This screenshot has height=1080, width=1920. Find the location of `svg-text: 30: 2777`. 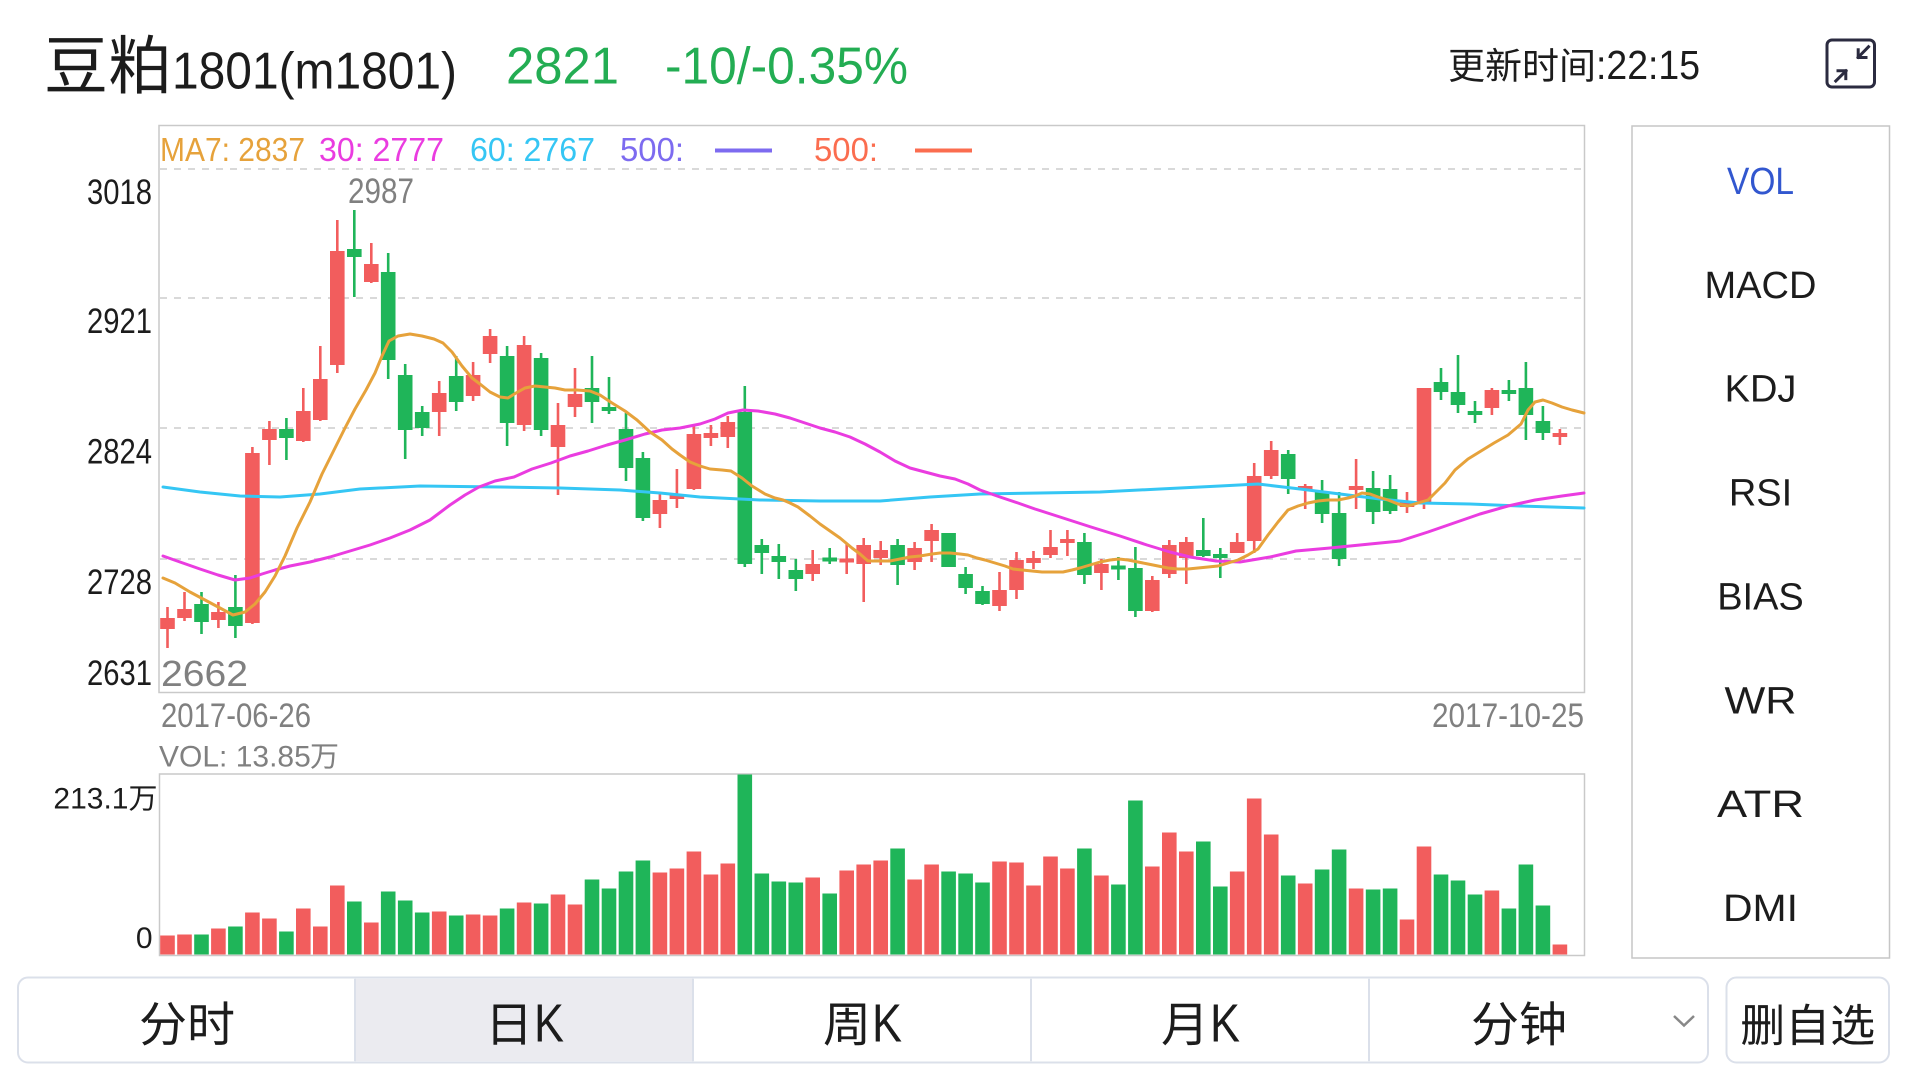

svg-text: 30: 2777 is located at coordinates (381, 149).